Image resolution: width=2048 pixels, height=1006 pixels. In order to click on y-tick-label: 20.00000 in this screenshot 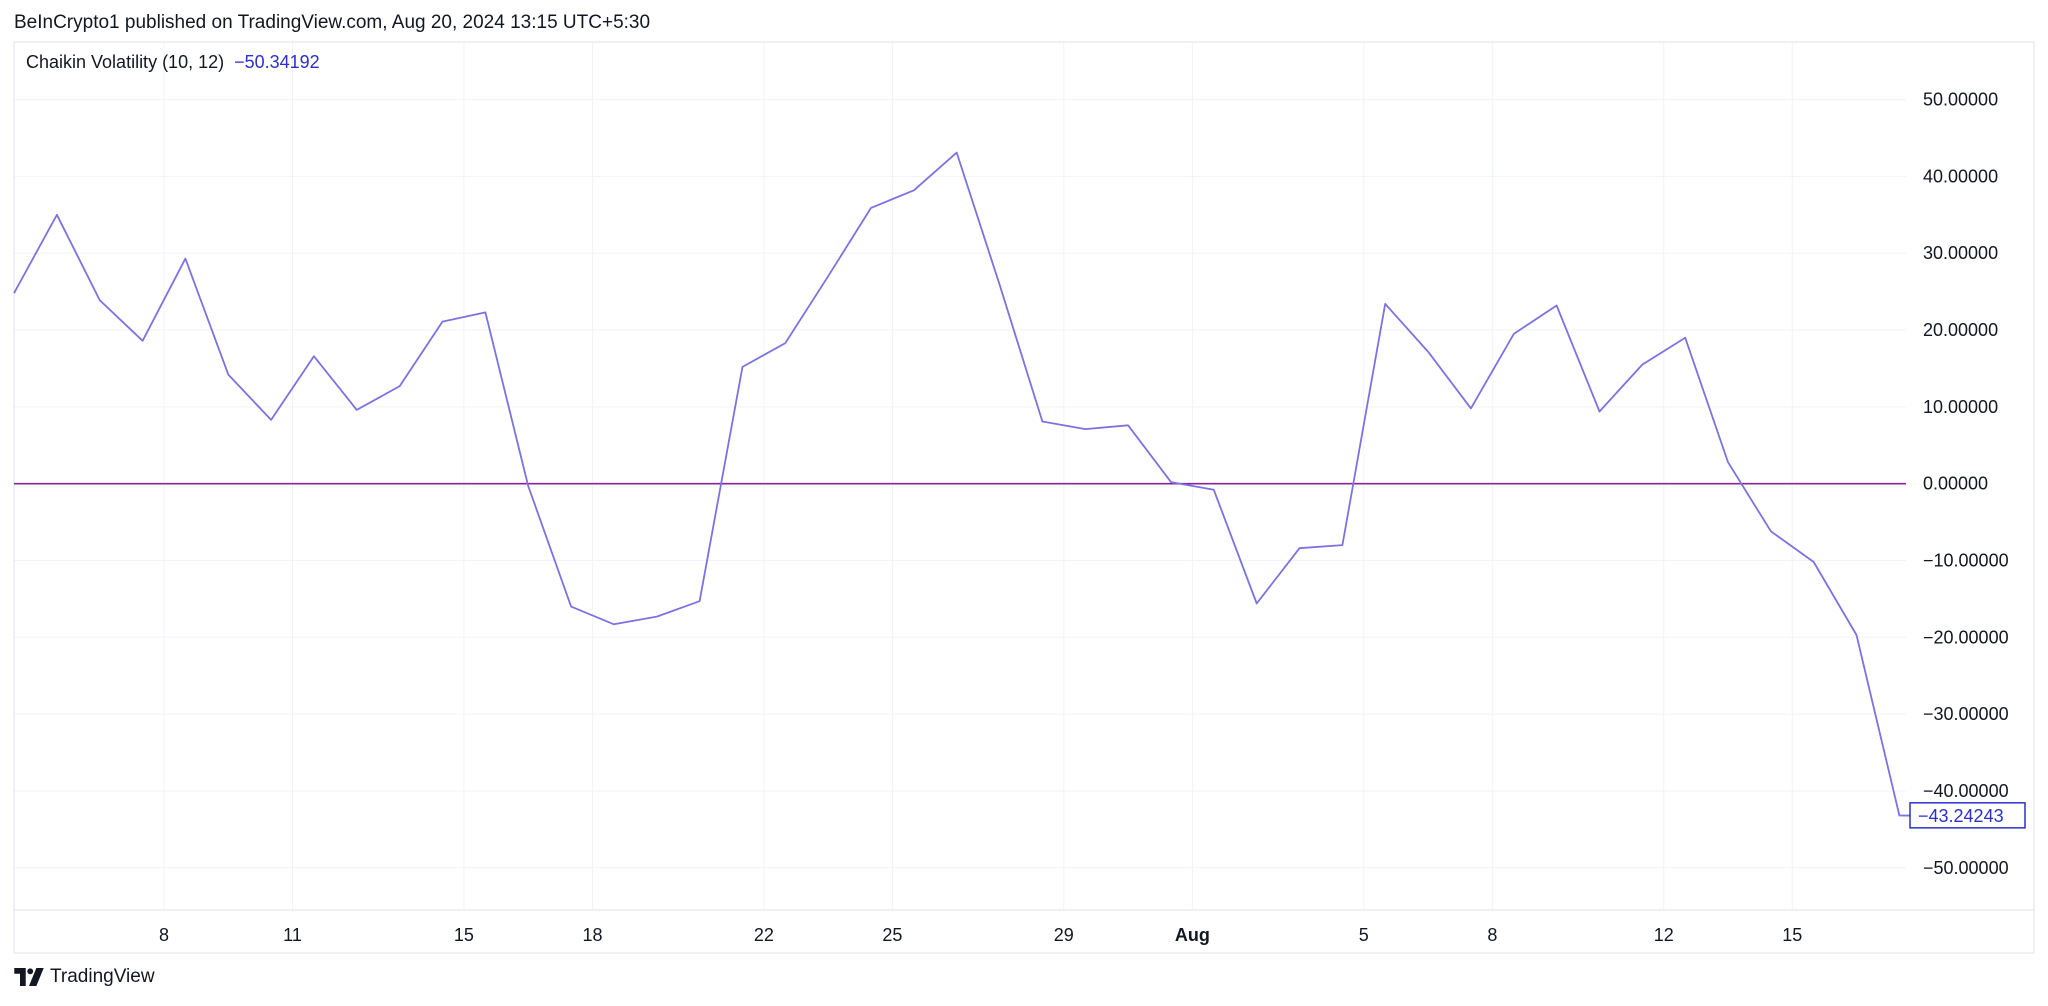, I will do `click(1960, 330)`.